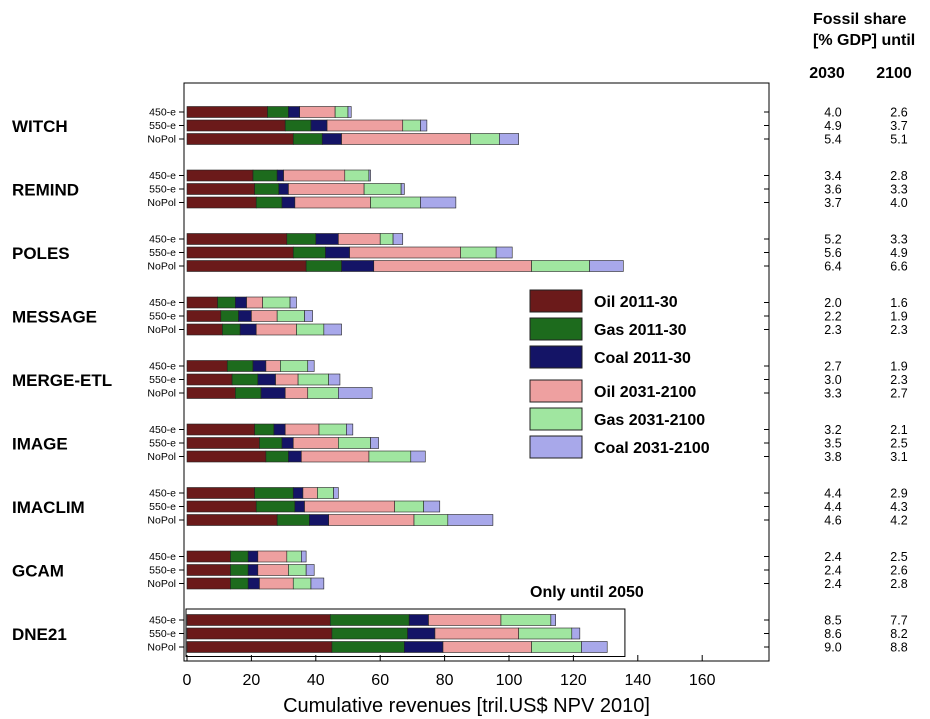 The height and width of the screenshot is (719, 930). Describe the element at coordinates (642, 358) in the screenshot. I see `legend-label: Coal 2011-30` at that location.